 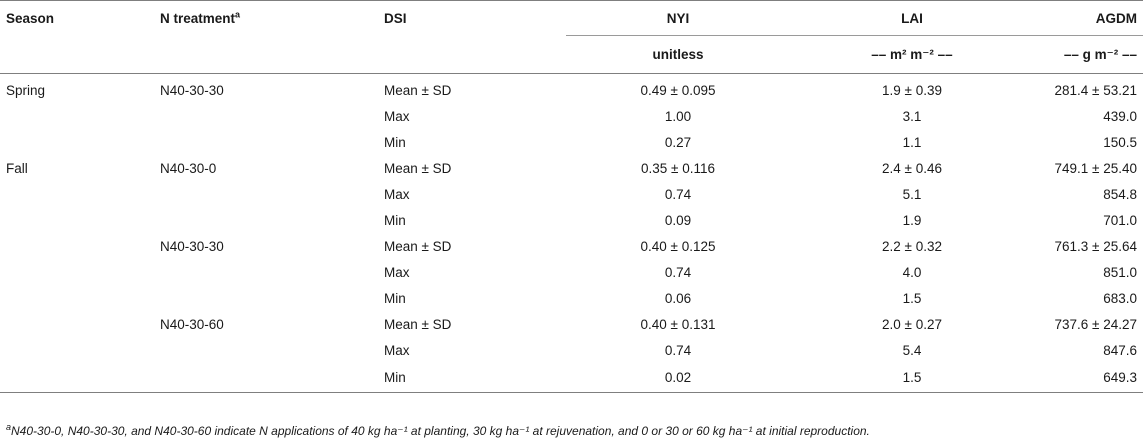 I want to click on table-row: Min 0.06 1.5 683.0, so click(x=571, y=298).